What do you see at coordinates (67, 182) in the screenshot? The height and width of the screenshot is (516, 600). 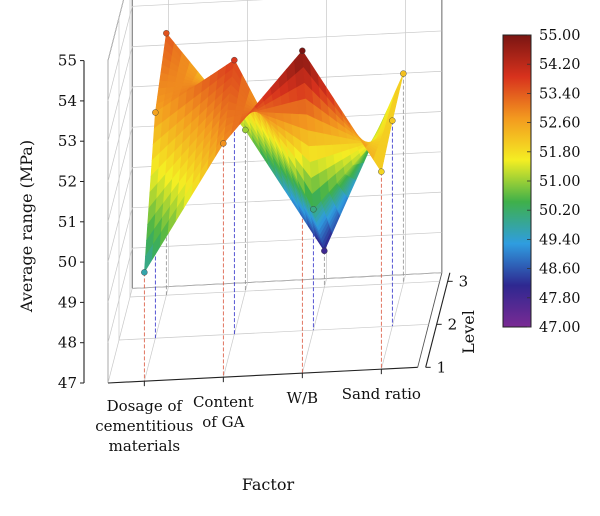 I see `z-tick-label: 52` at bounding box center [67, 182].